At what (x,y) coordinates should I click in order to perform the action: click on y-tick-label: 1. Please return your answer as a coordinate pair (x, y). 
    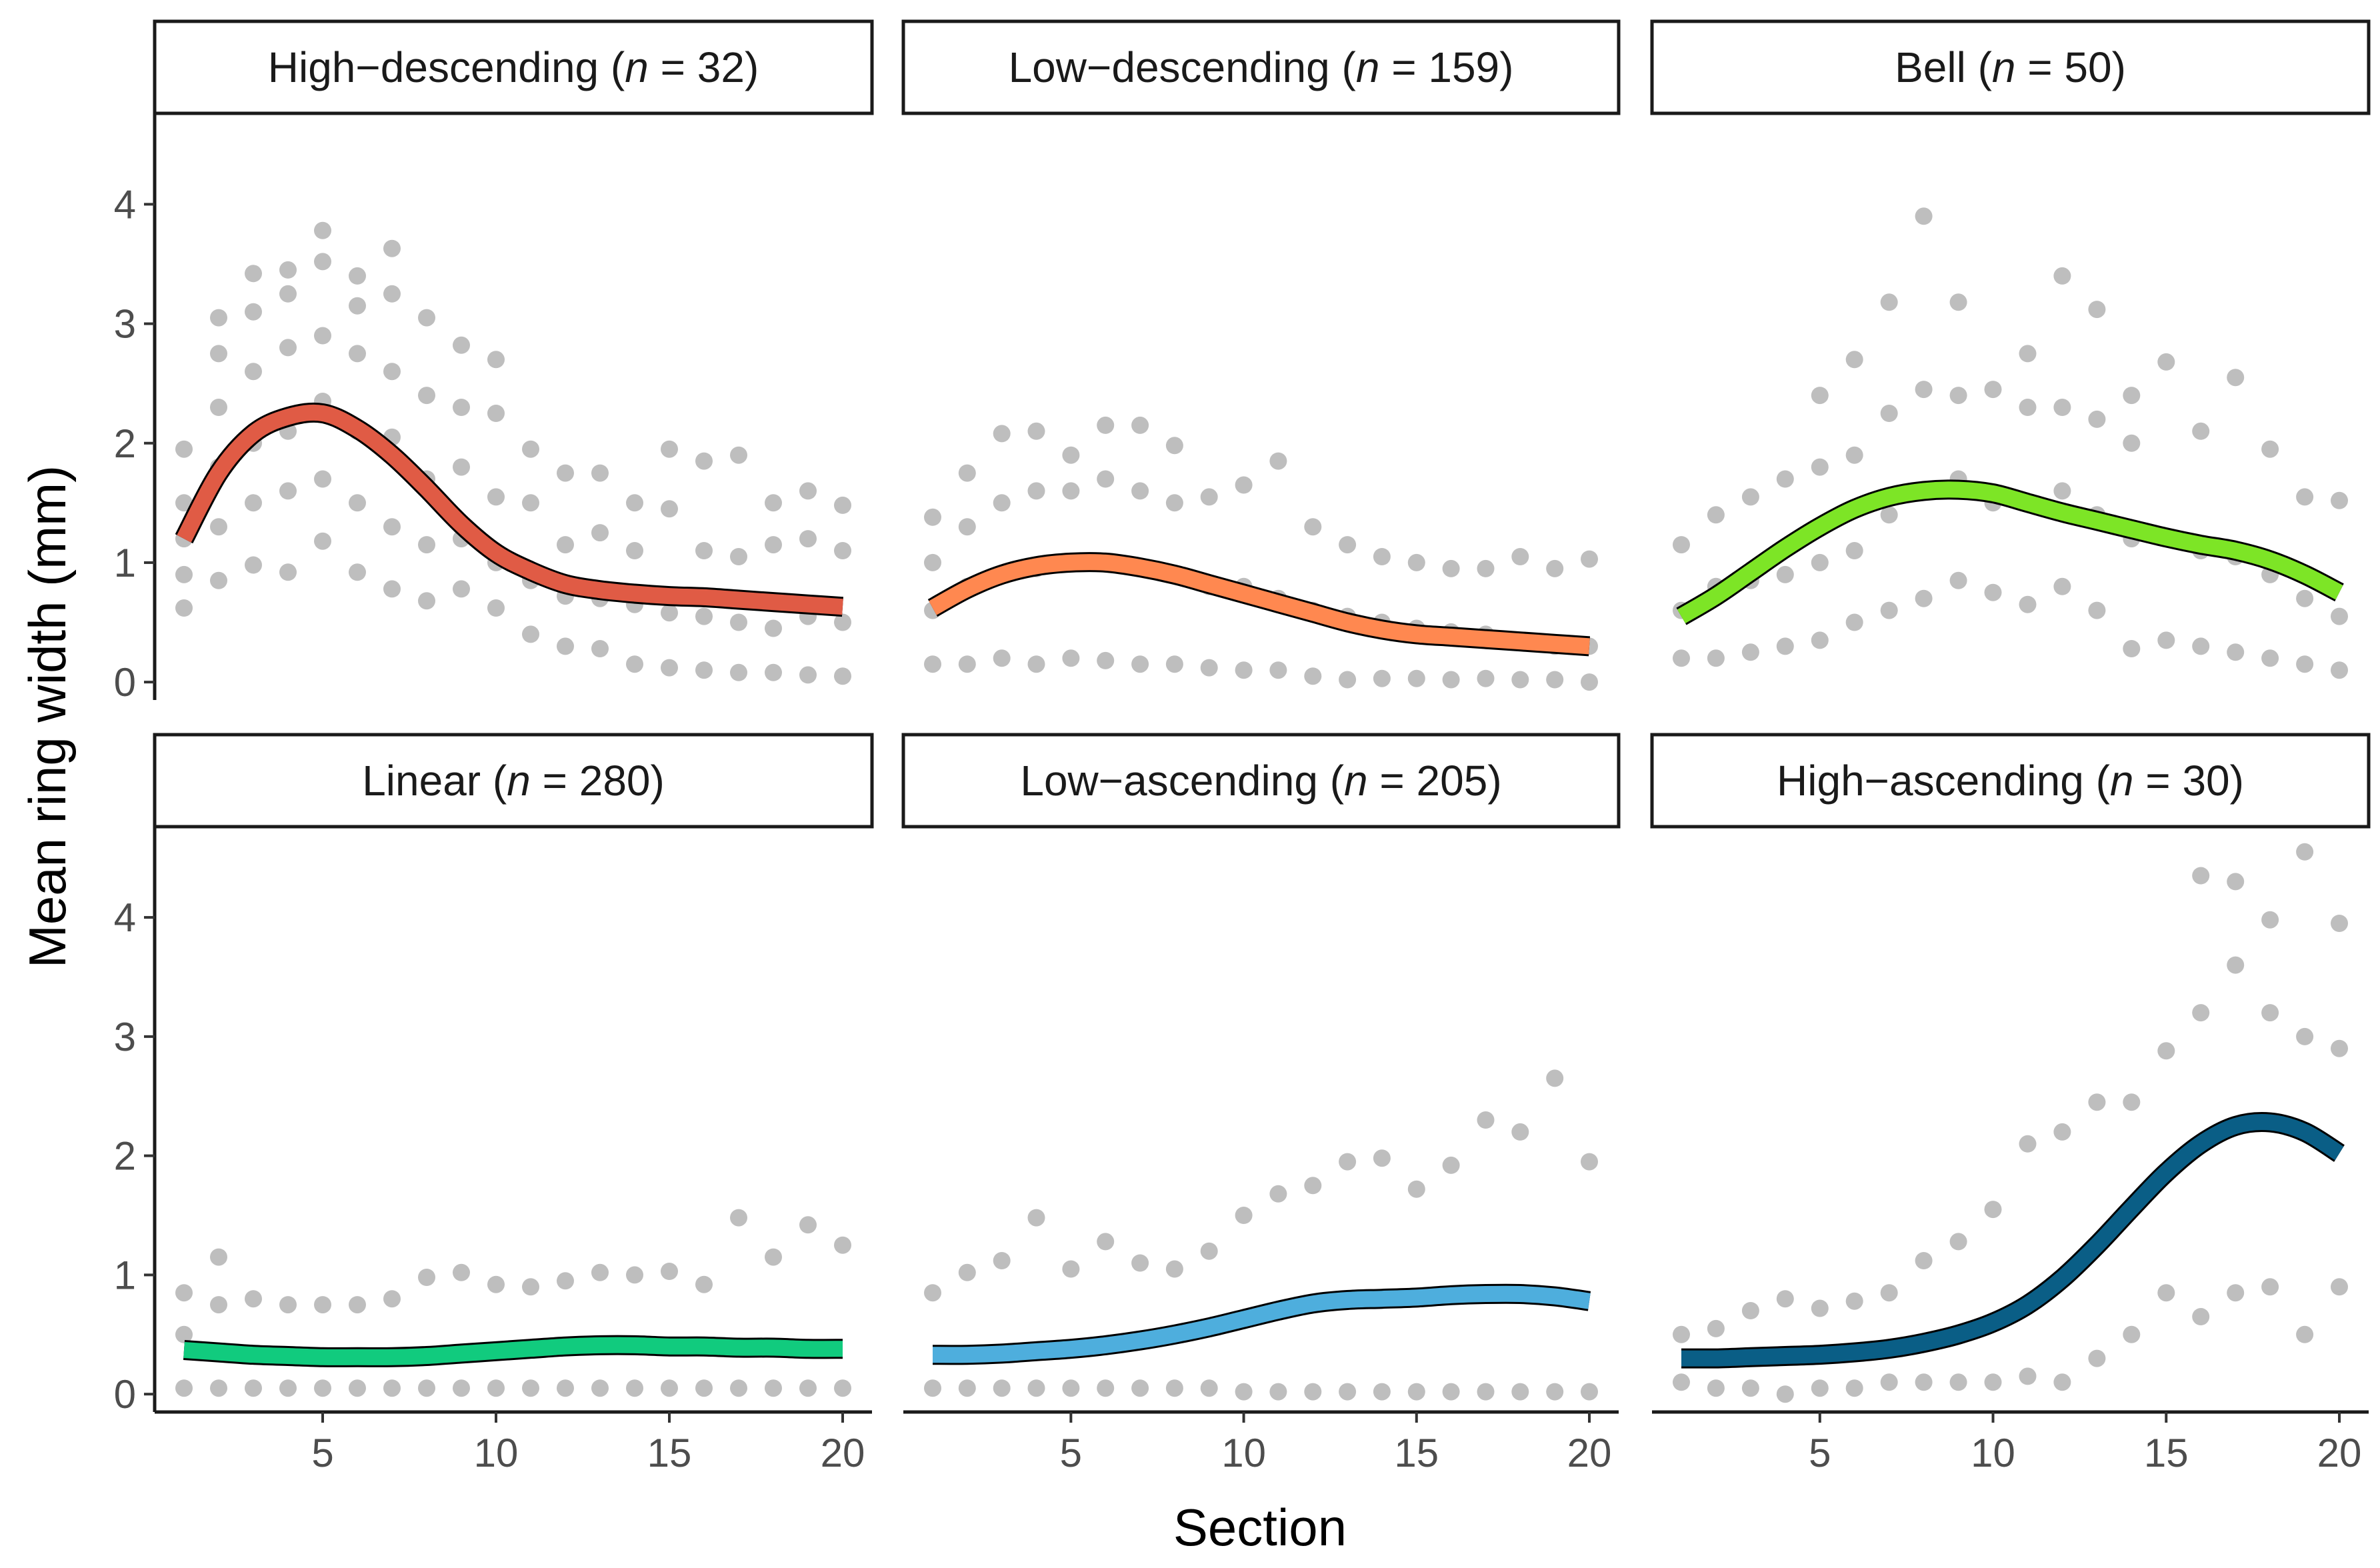
    Looking at the image, I should click on (125, 1275).